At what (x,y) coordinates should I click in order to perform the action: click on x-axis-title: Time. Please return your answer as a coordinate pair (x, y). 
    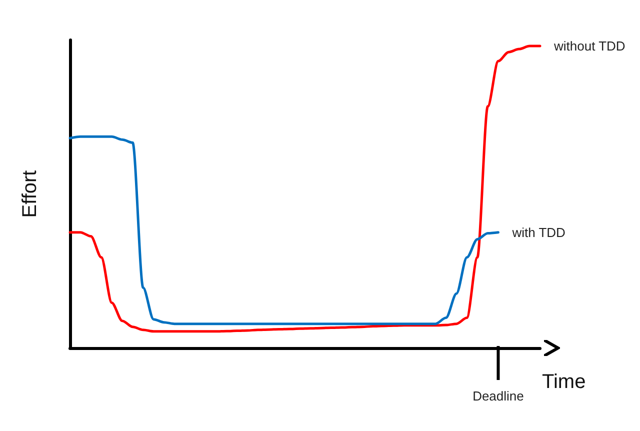
    Looking at the image, I should click on (564, 382).